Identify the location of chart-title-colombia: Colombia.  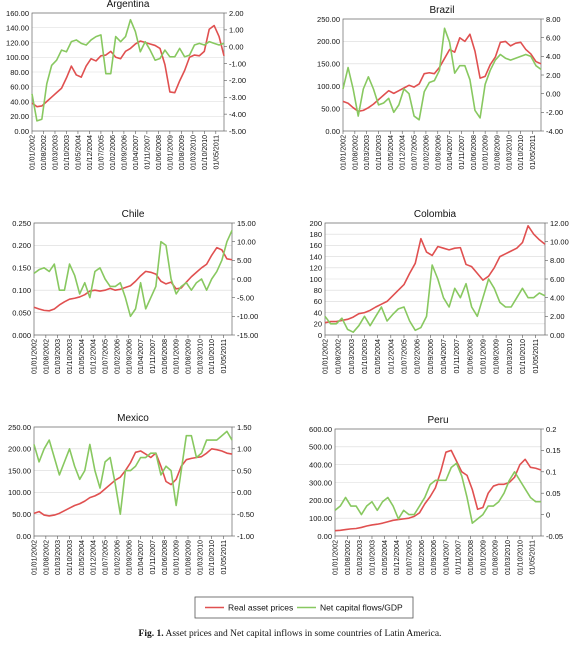
(435, 214).